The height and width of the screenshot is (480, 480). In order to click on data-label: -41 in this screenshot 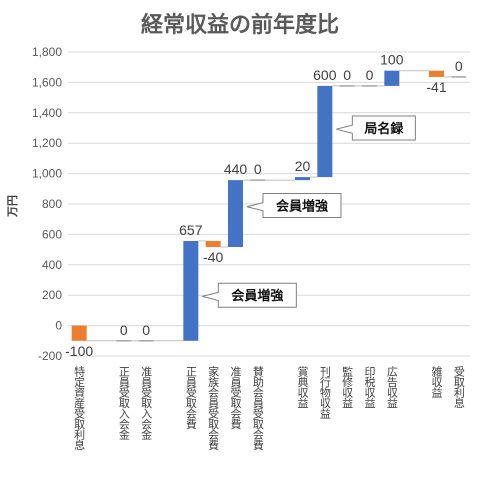, I will do `click(436, 87)`.